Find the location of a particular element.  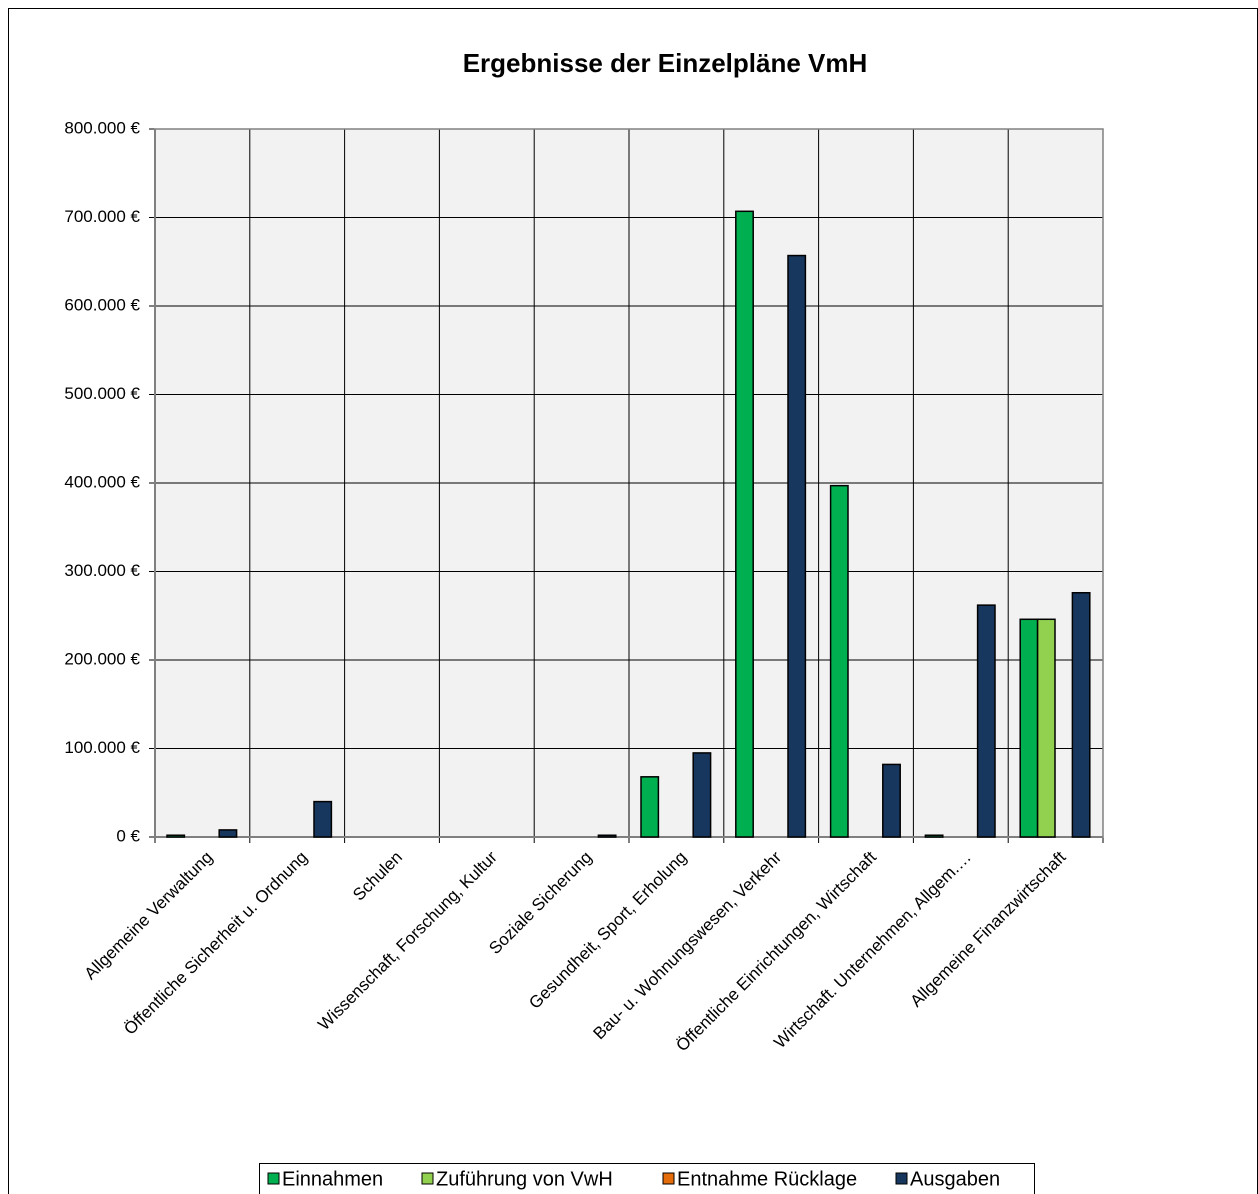

y-tick-label: 400.000 € is located at coordinates (102, 481).